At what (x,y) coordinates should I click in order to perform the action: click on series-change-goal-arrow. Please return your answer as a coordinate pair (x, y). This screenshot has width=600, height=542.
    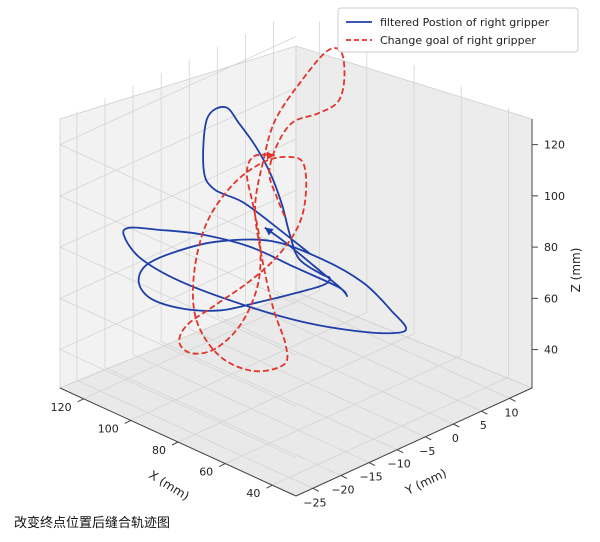
    Looking at the image, I should click on (270, 155).